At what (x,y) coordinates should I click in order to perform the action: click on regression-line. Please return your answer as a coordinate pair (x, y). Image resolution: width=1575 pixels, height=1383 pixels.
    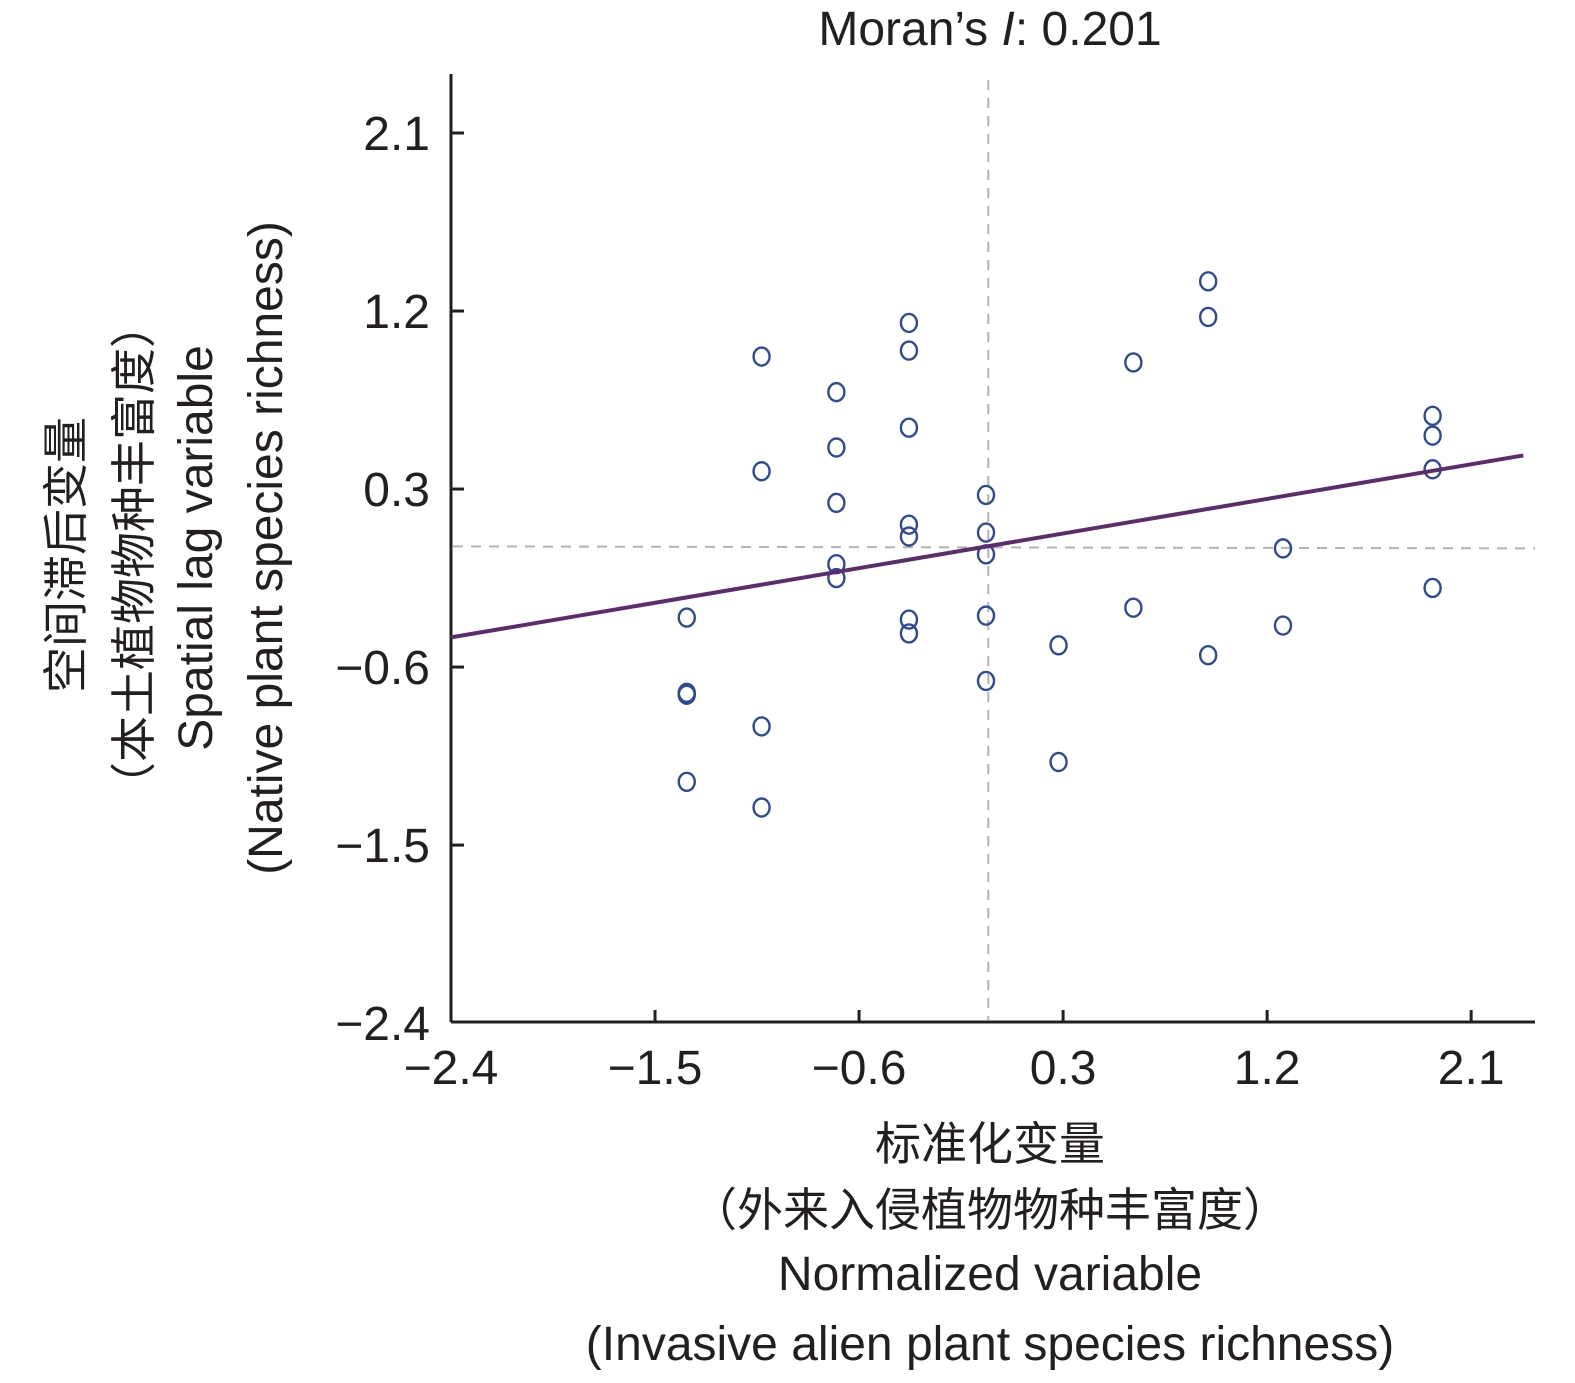
    Looking at the image, I should click on (987, 546).